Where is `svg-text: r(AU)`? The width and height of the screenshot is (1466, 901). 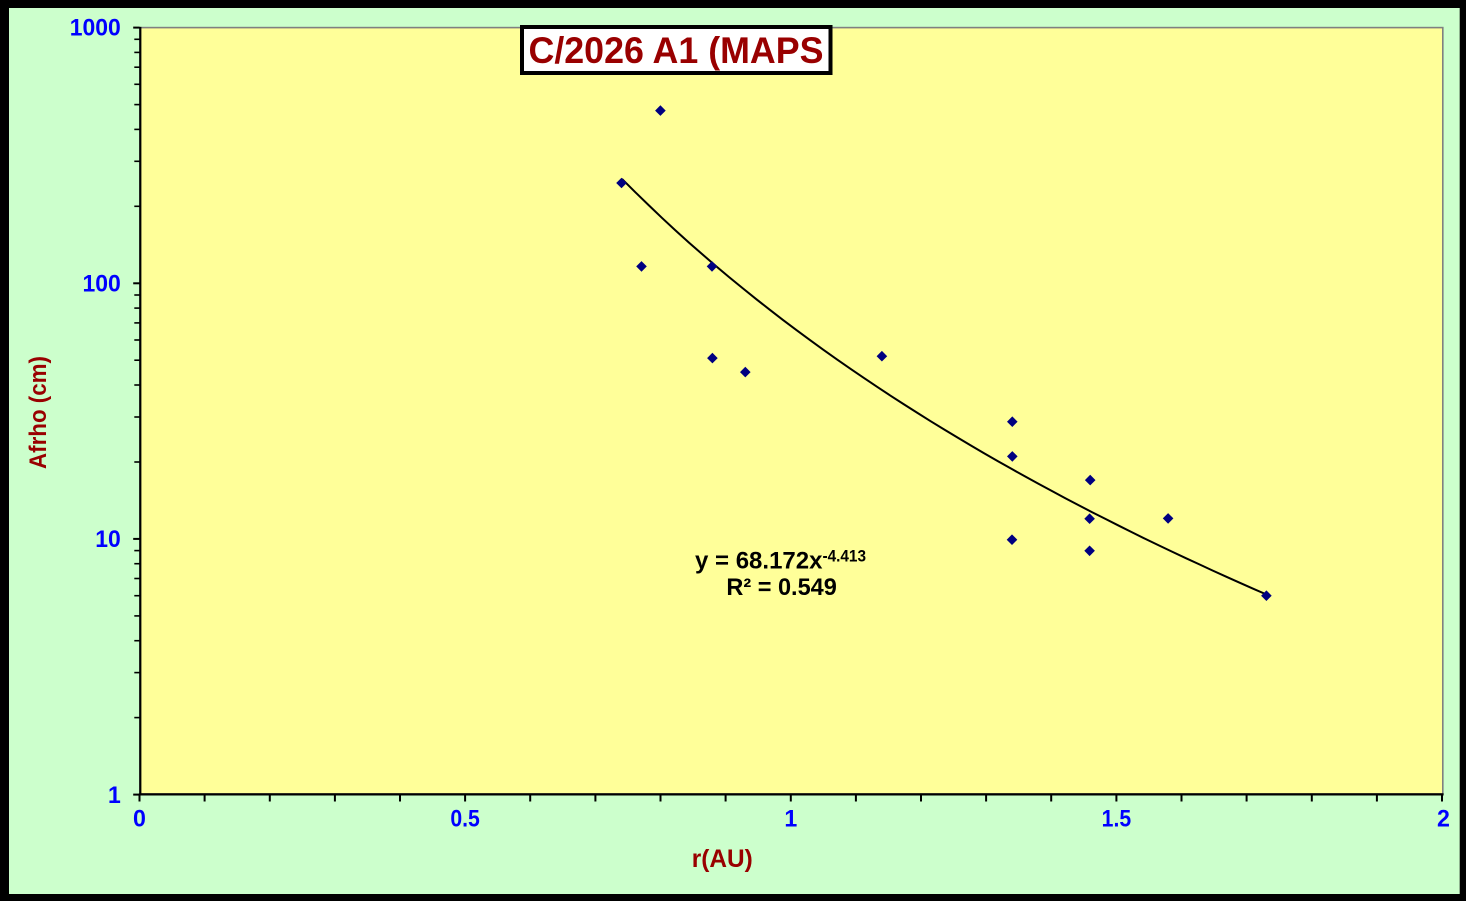 svg-text: r(AU) is located at coordinates (722, 859).